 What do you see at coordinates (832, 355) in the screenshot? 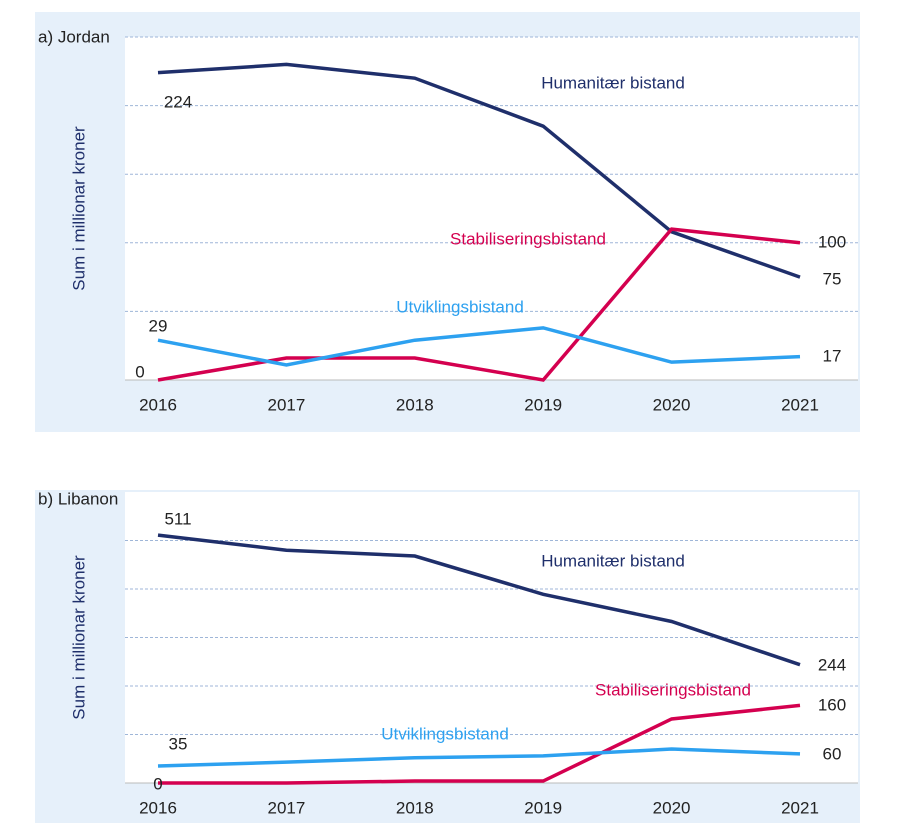
I see `data-label: 17` at bounding box center [832, 355].